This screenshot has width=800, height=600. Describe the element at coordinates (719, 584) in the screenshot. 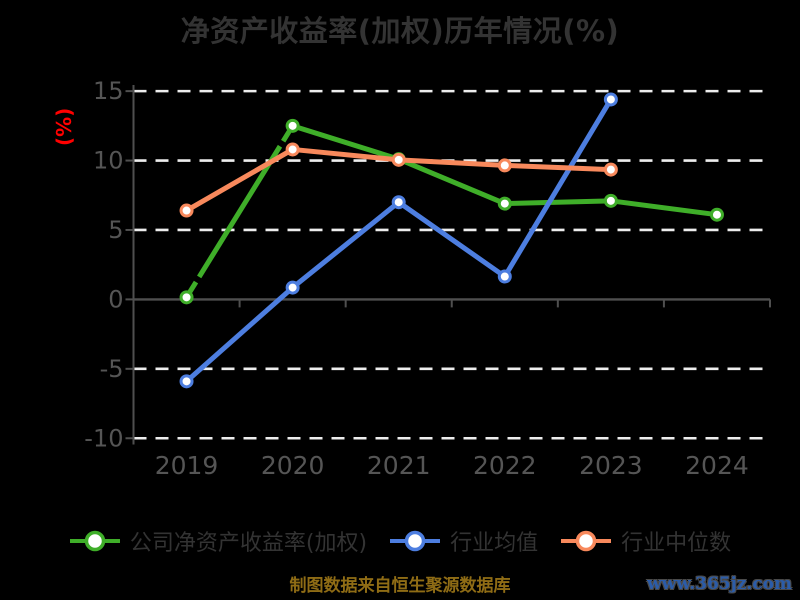

I see `watermark: www.365jz.com` at that location.